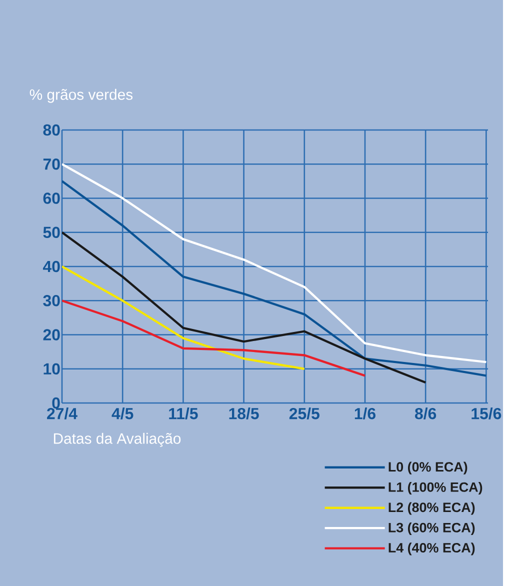  Describe the element at coordinates (365, 414) in the screenshot. I see `x-tick-label: 1/6` at that location.